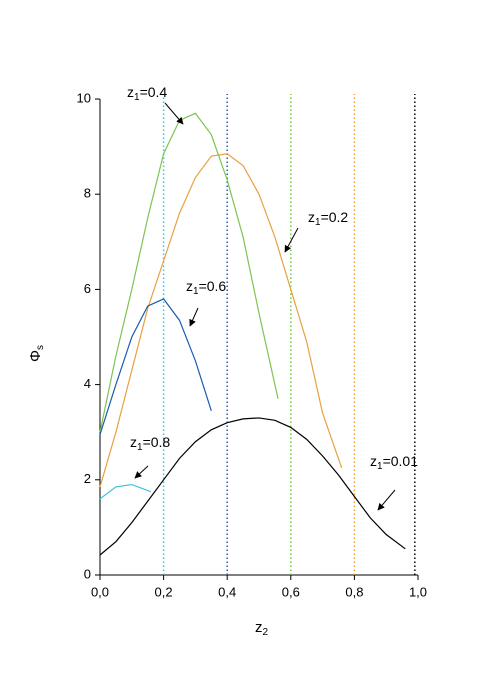 The height and width of the screenshot is (680, 500). I want to click on x-tick-label: 0,6, so click(291, 591).